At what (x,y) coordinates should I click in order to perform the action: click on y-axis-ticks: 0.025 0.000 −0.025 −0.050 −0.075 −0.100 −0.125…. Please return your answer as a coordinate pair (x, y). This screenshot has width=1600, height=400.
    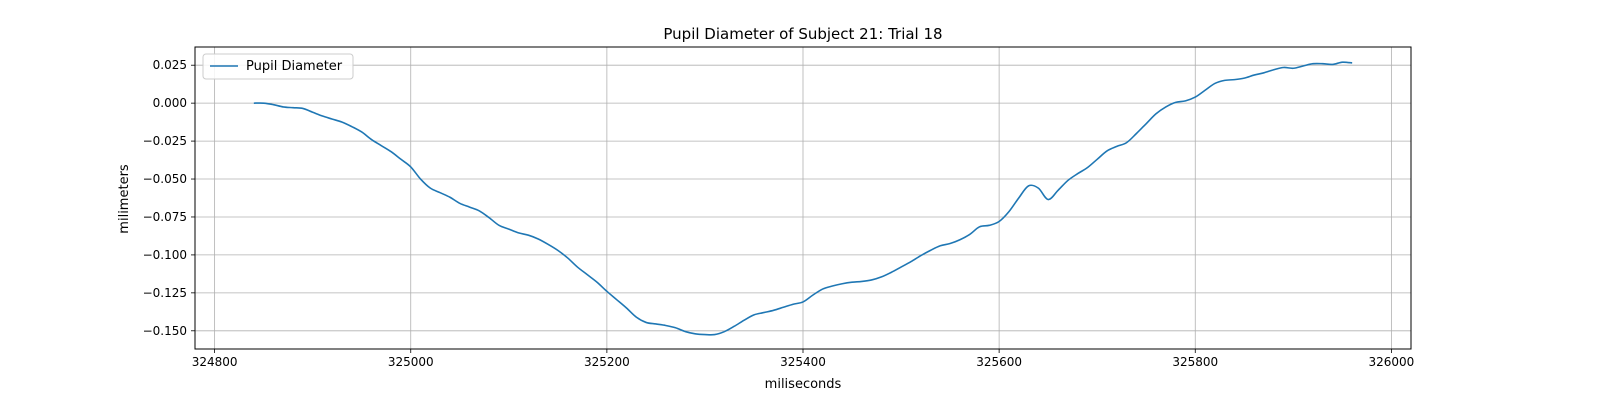
    Looking at the image, I should click on (169, 198).